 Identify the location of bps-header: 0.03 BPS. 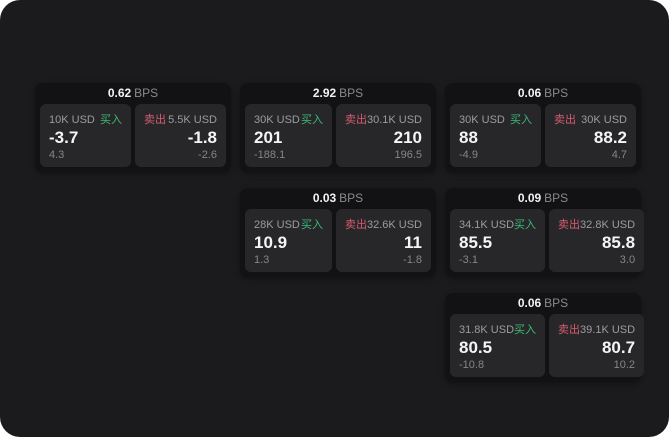
(338, 198).